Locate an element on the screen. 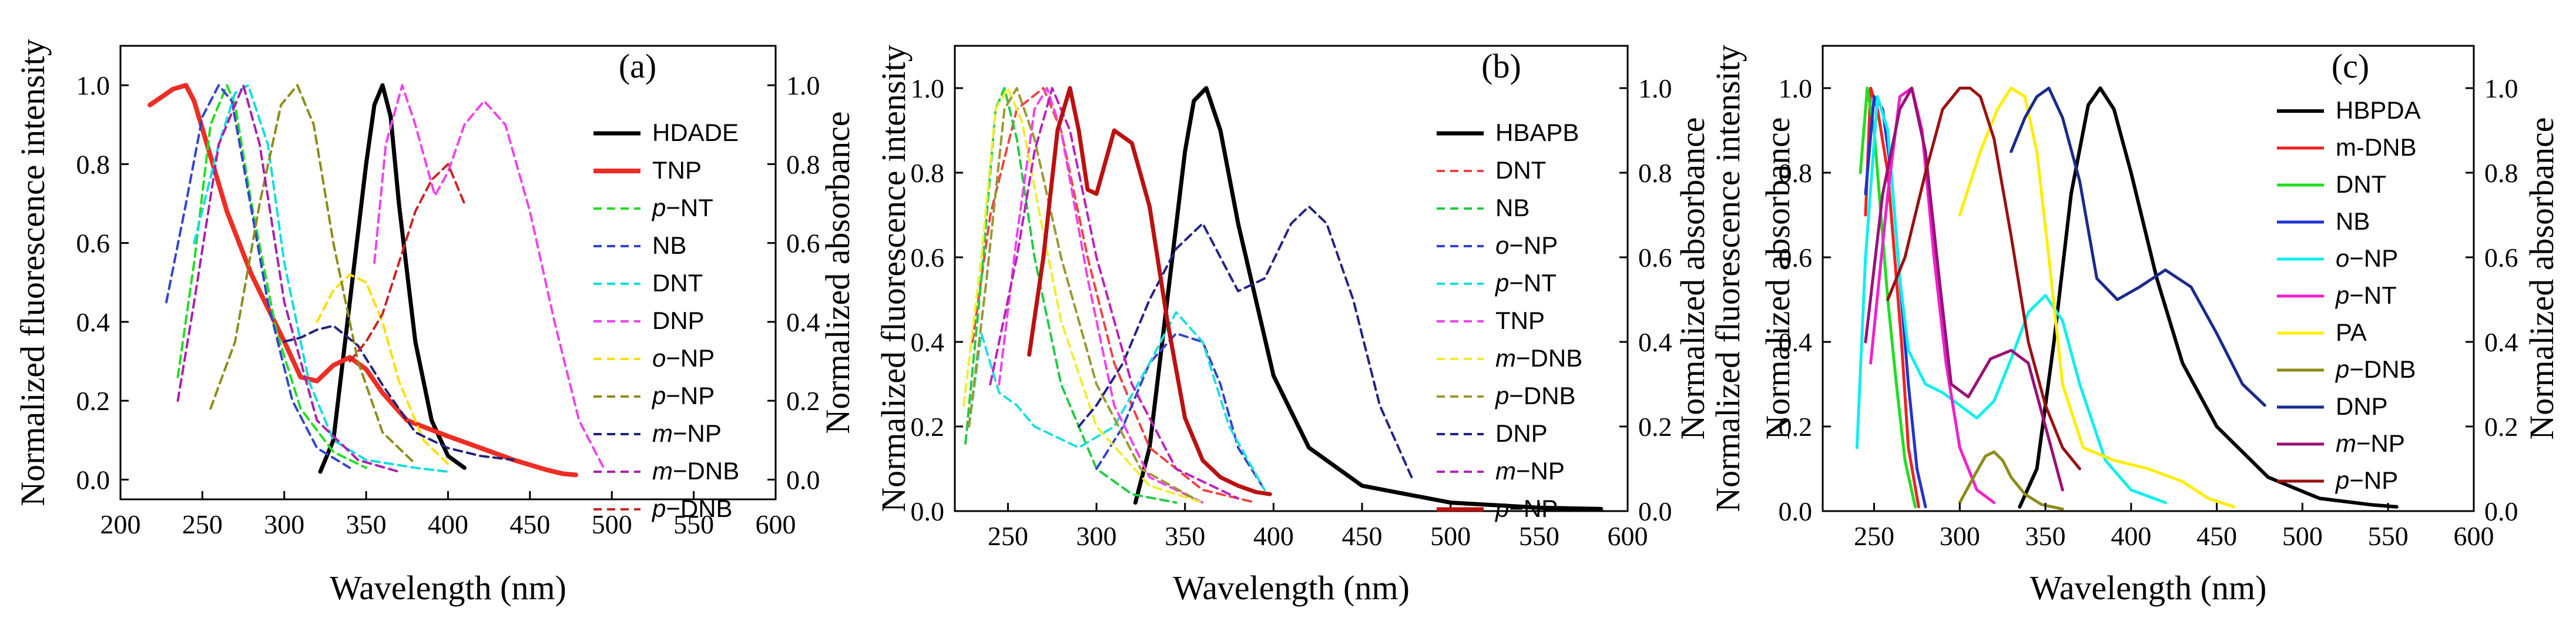 This screenshot has width=2576, height=618. legend-label: o−NP is located at coordinates (2367, 258).